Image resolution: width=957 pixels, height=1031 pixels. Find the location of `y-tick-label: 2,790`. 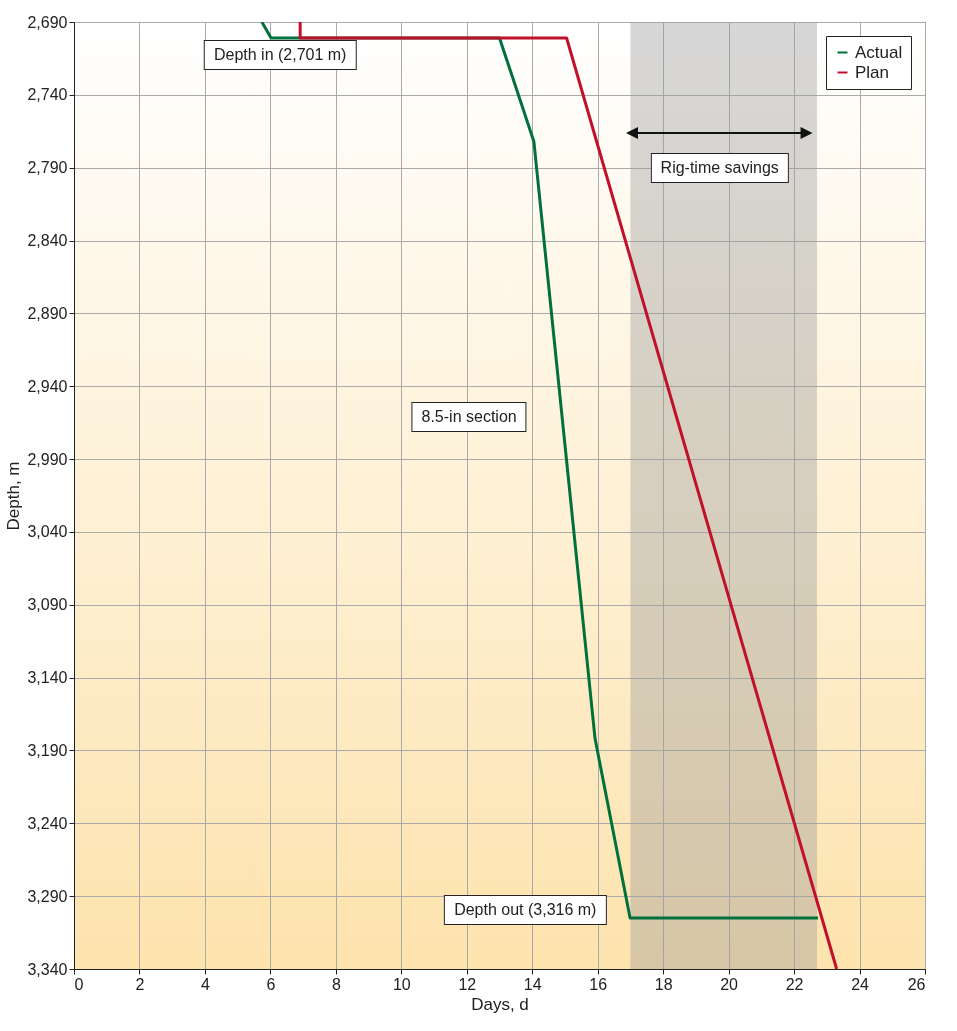

y-tick-label: 2,790 is located at coordinates (47, 168).